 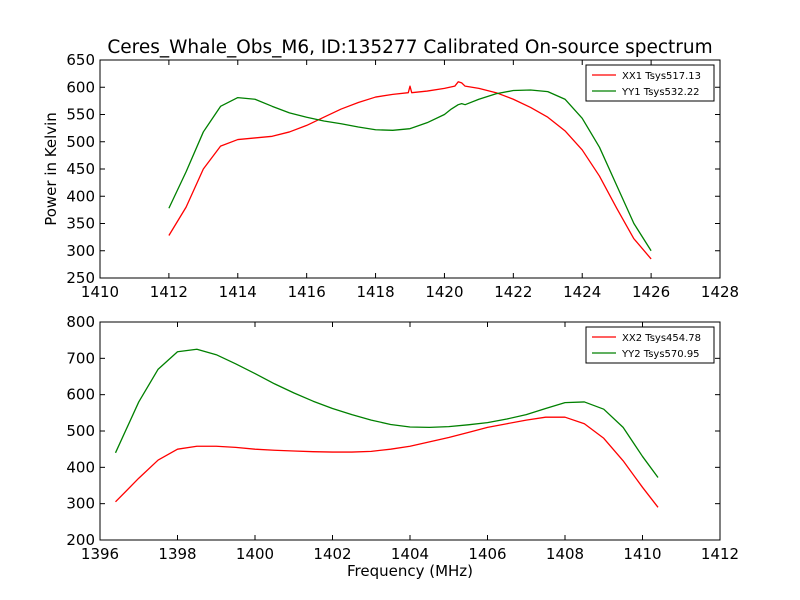 I want to click on x-tick-label: 1420, so click(x=444, y=292).